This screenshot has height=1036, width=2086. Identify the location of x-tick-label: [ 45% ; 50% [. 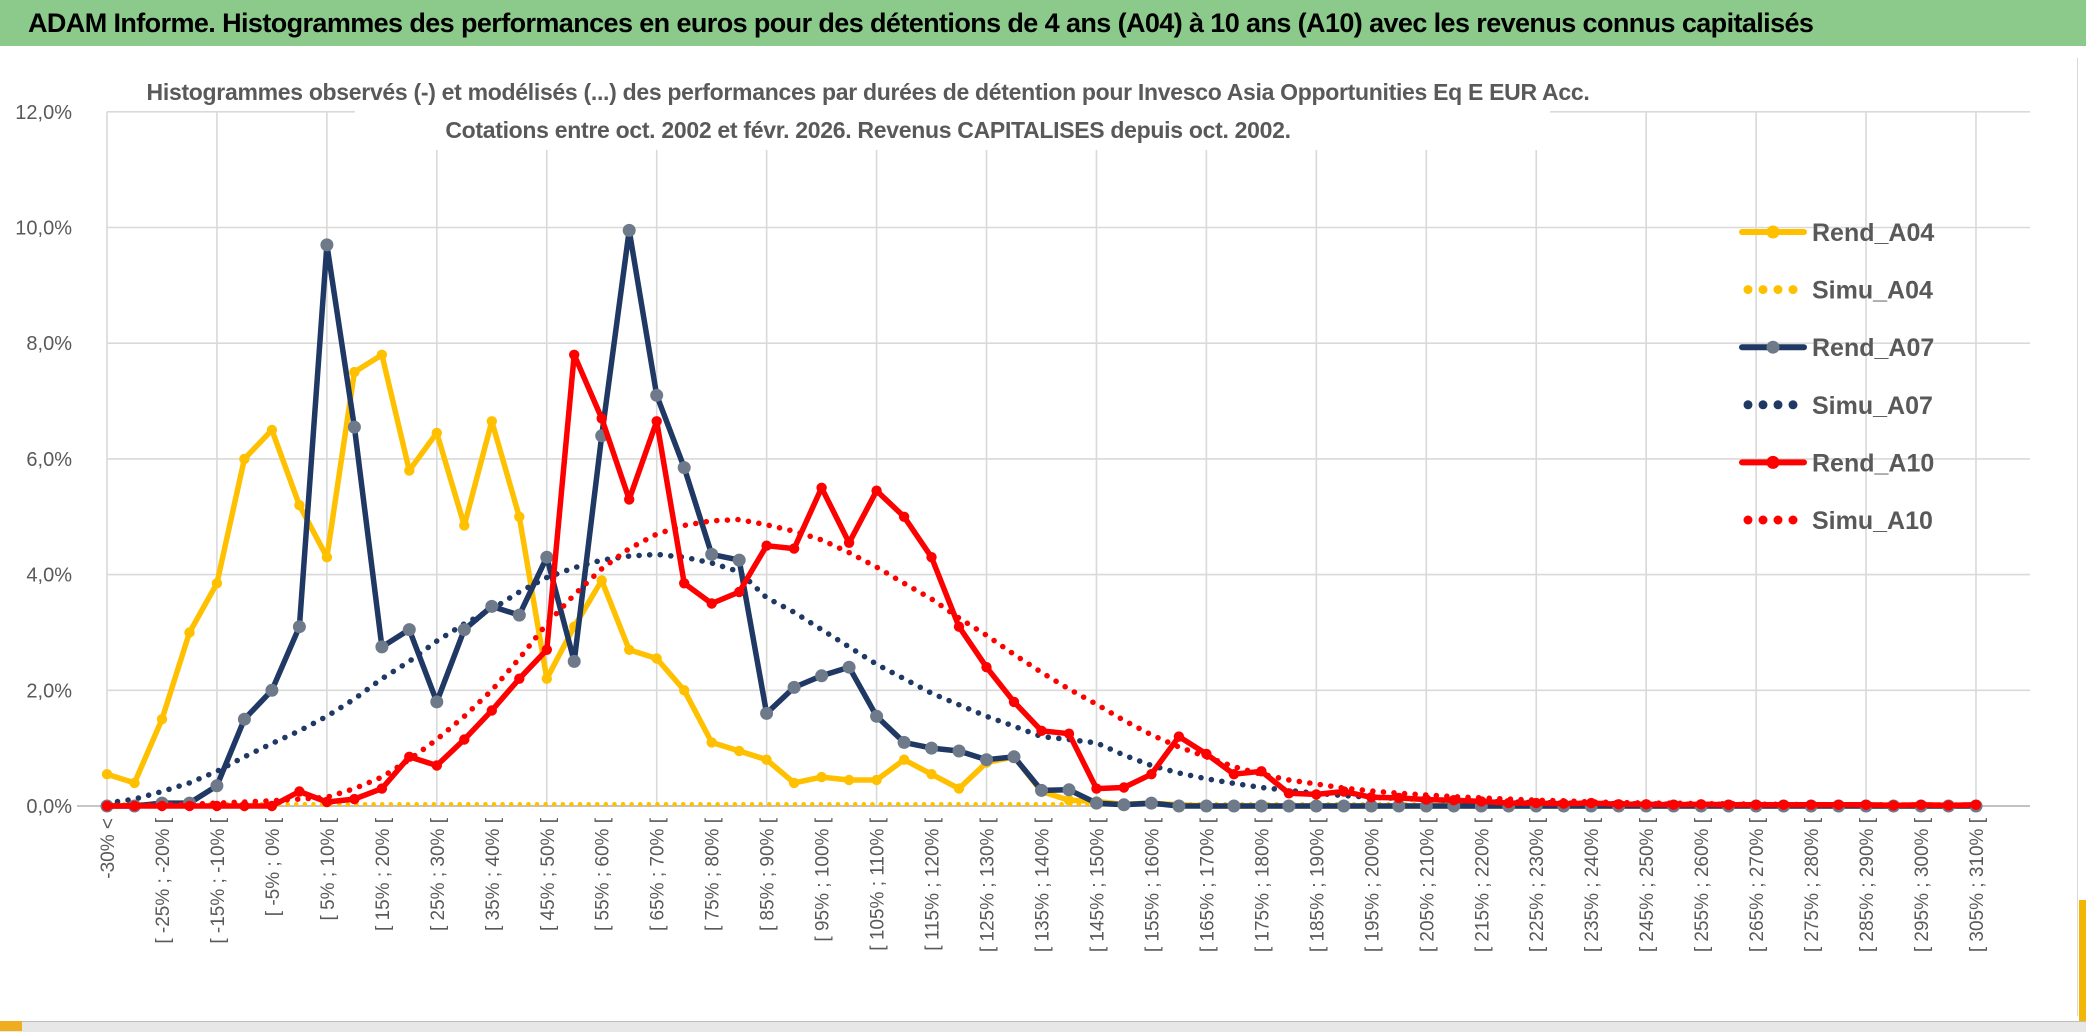
(548, 874).